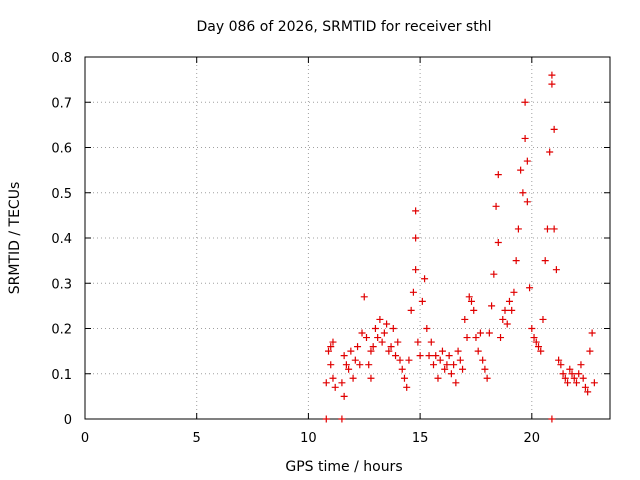 Image resolution: width=640 pixels, height=480 pixels. I want to click on x-tick-label: 0, so click(85, 438).